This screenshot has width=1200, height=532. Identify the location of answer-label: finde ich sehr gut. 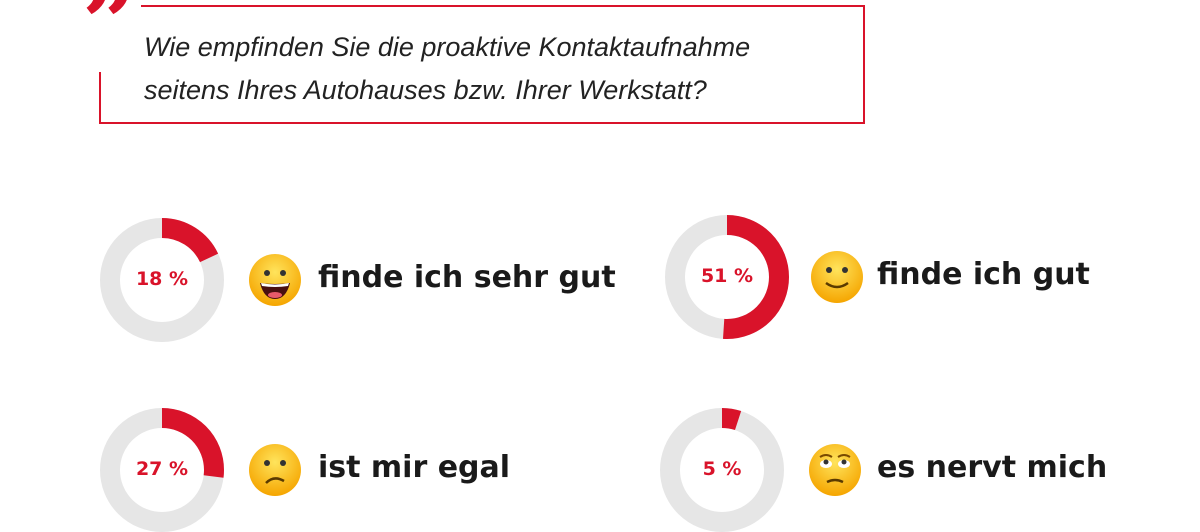
(467, 277).